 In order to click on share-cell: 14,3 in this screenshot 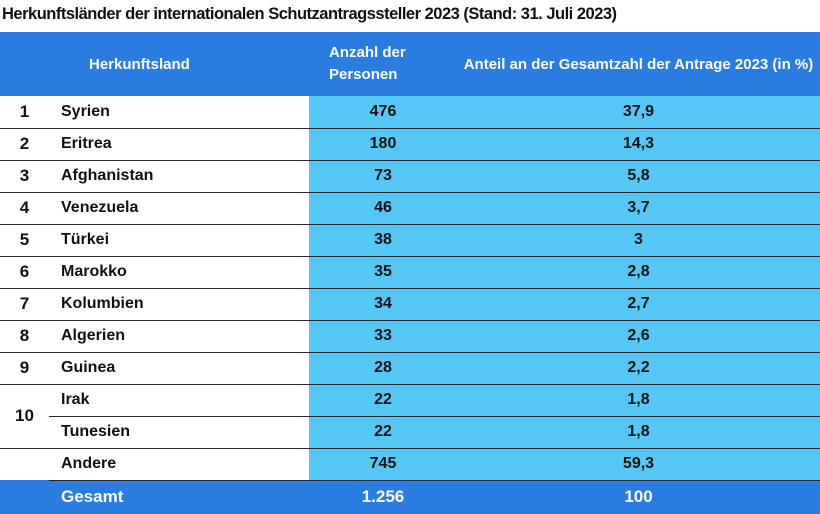, I will do `click(638, 144)`.